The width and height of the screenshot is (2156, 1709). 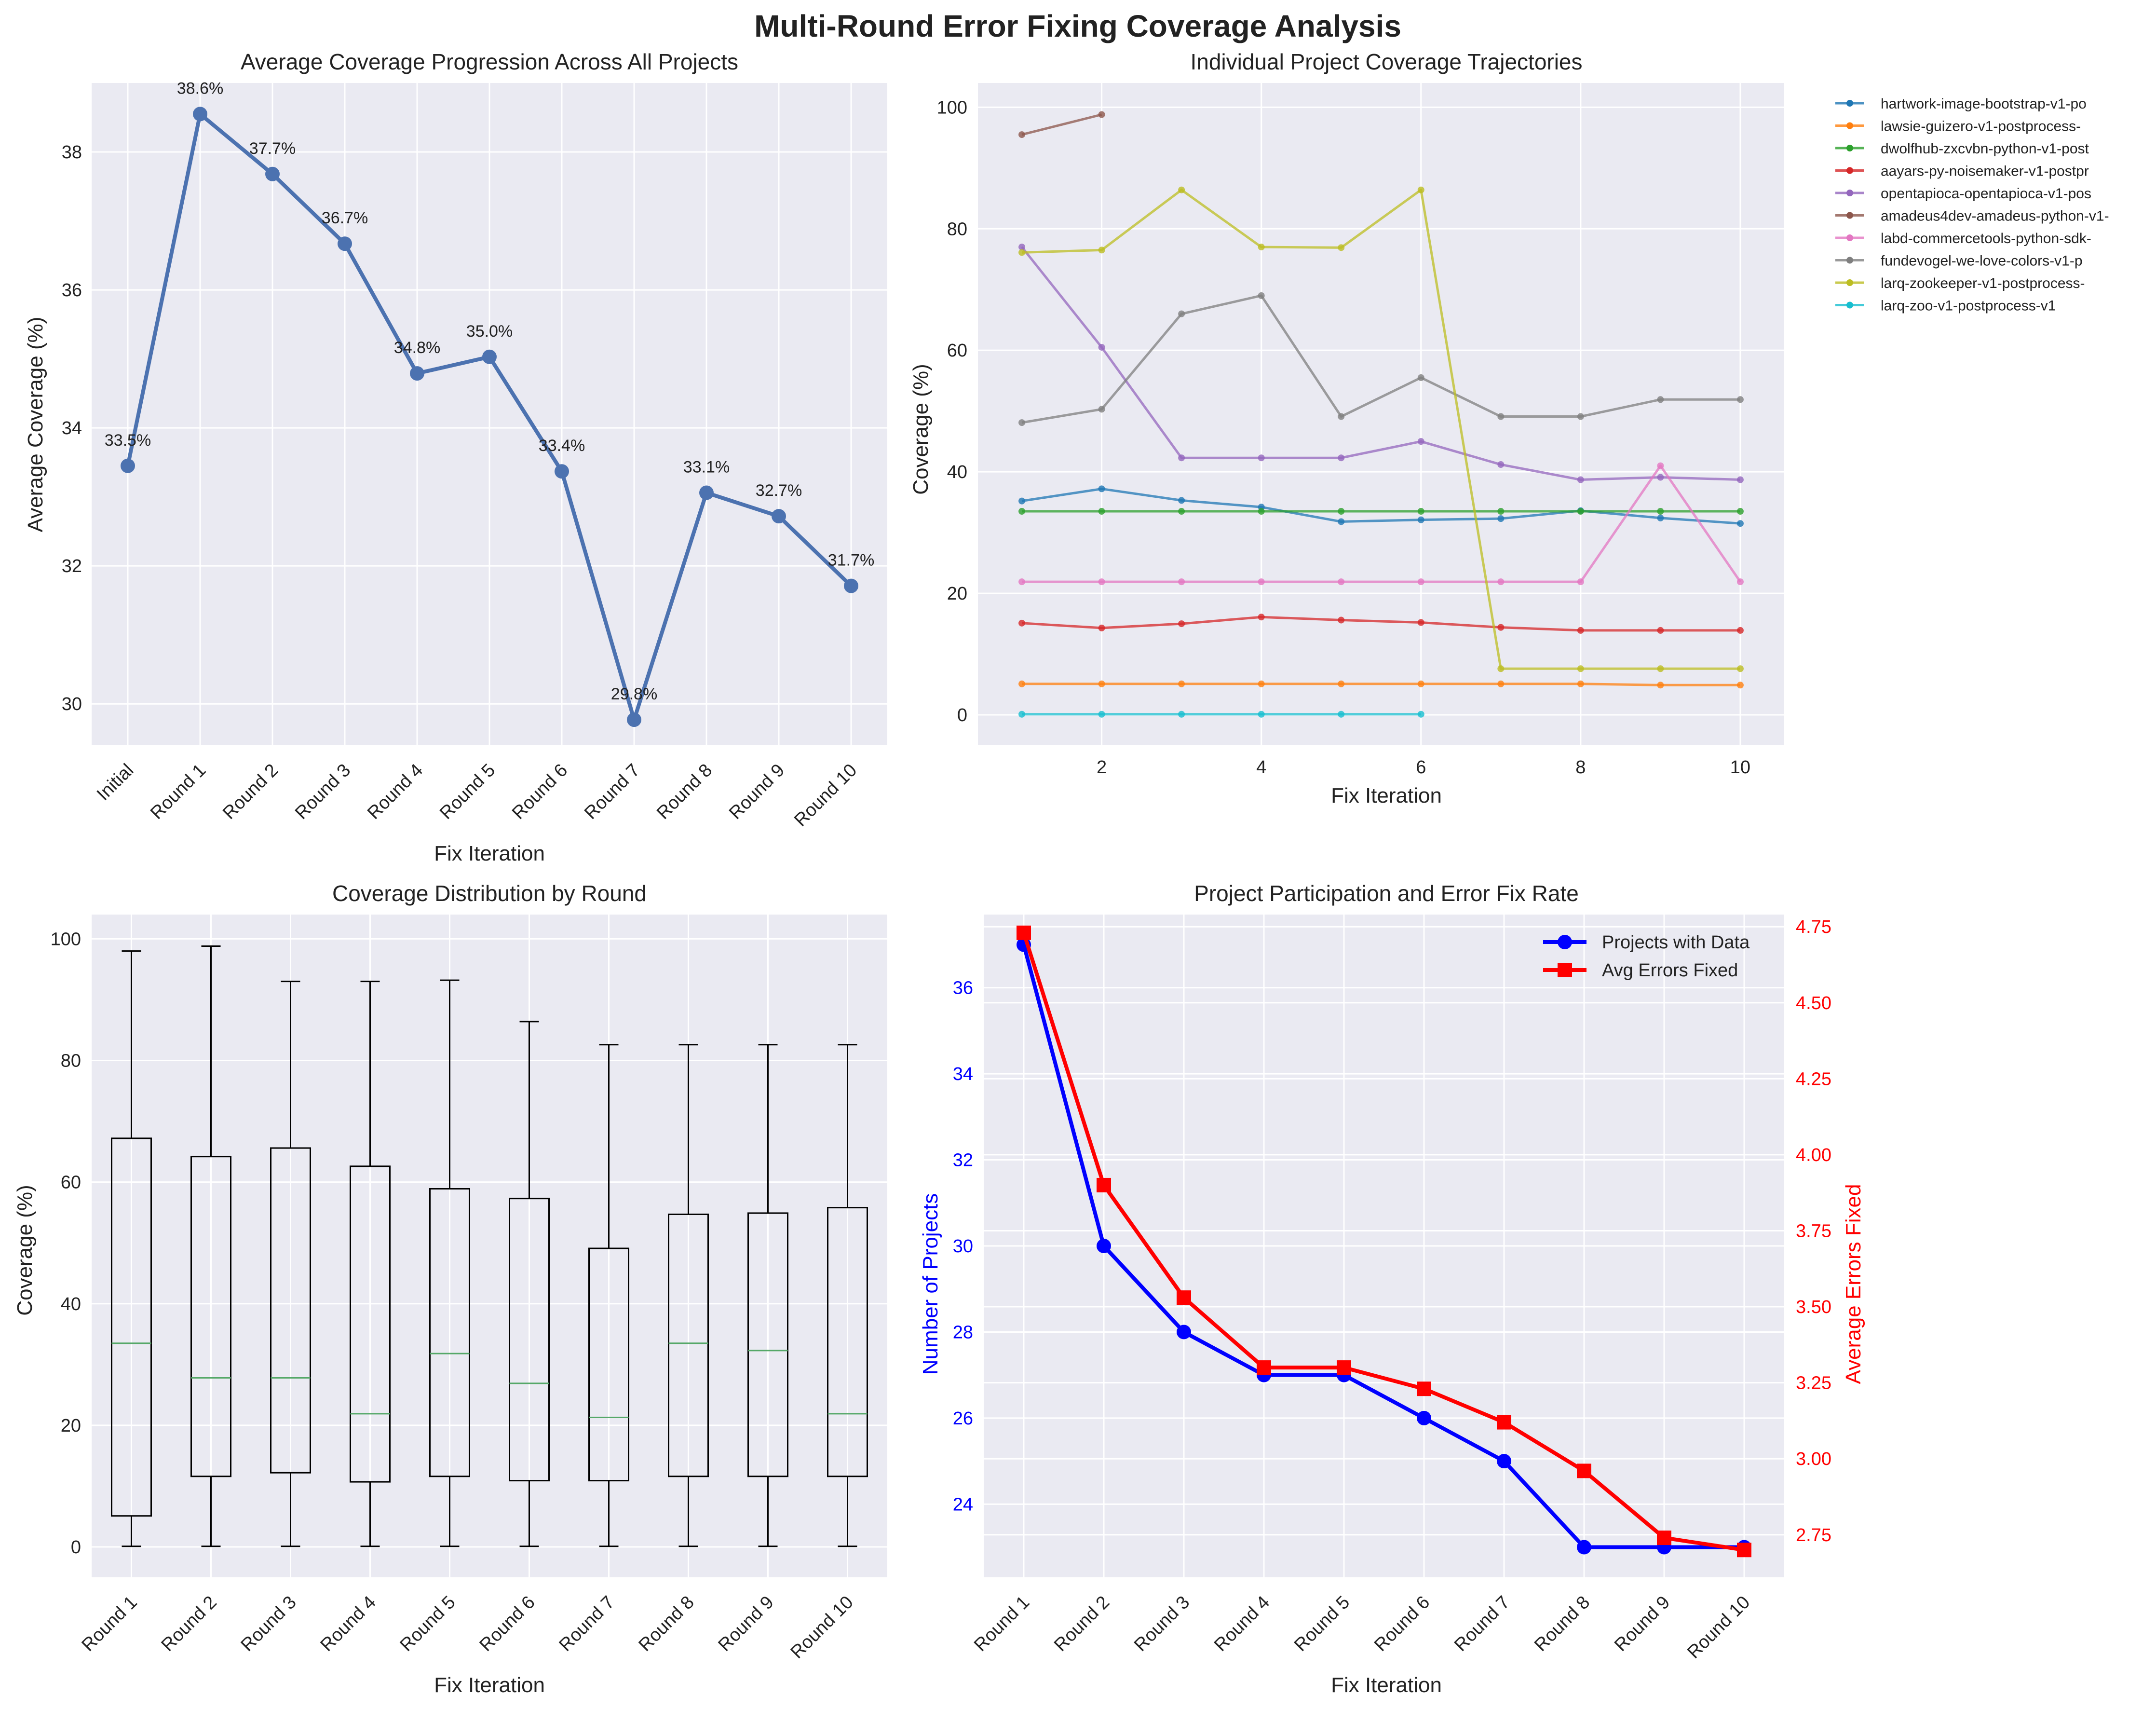 What do you see at coordinates (1983, 283) in the screenshot?
I see `legend-entry-label: larq-zookeeper-v1-postprocess-` at bounding box center [1983, 283].